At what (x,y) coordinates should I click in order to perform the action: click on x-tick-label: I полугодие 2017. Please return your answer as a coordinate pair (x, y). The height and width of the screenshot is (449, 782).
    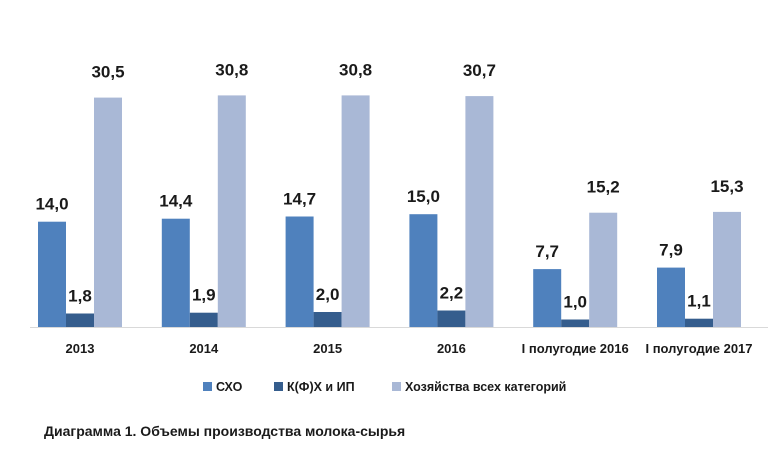
    Looking at the image, I should click on (698, 348).